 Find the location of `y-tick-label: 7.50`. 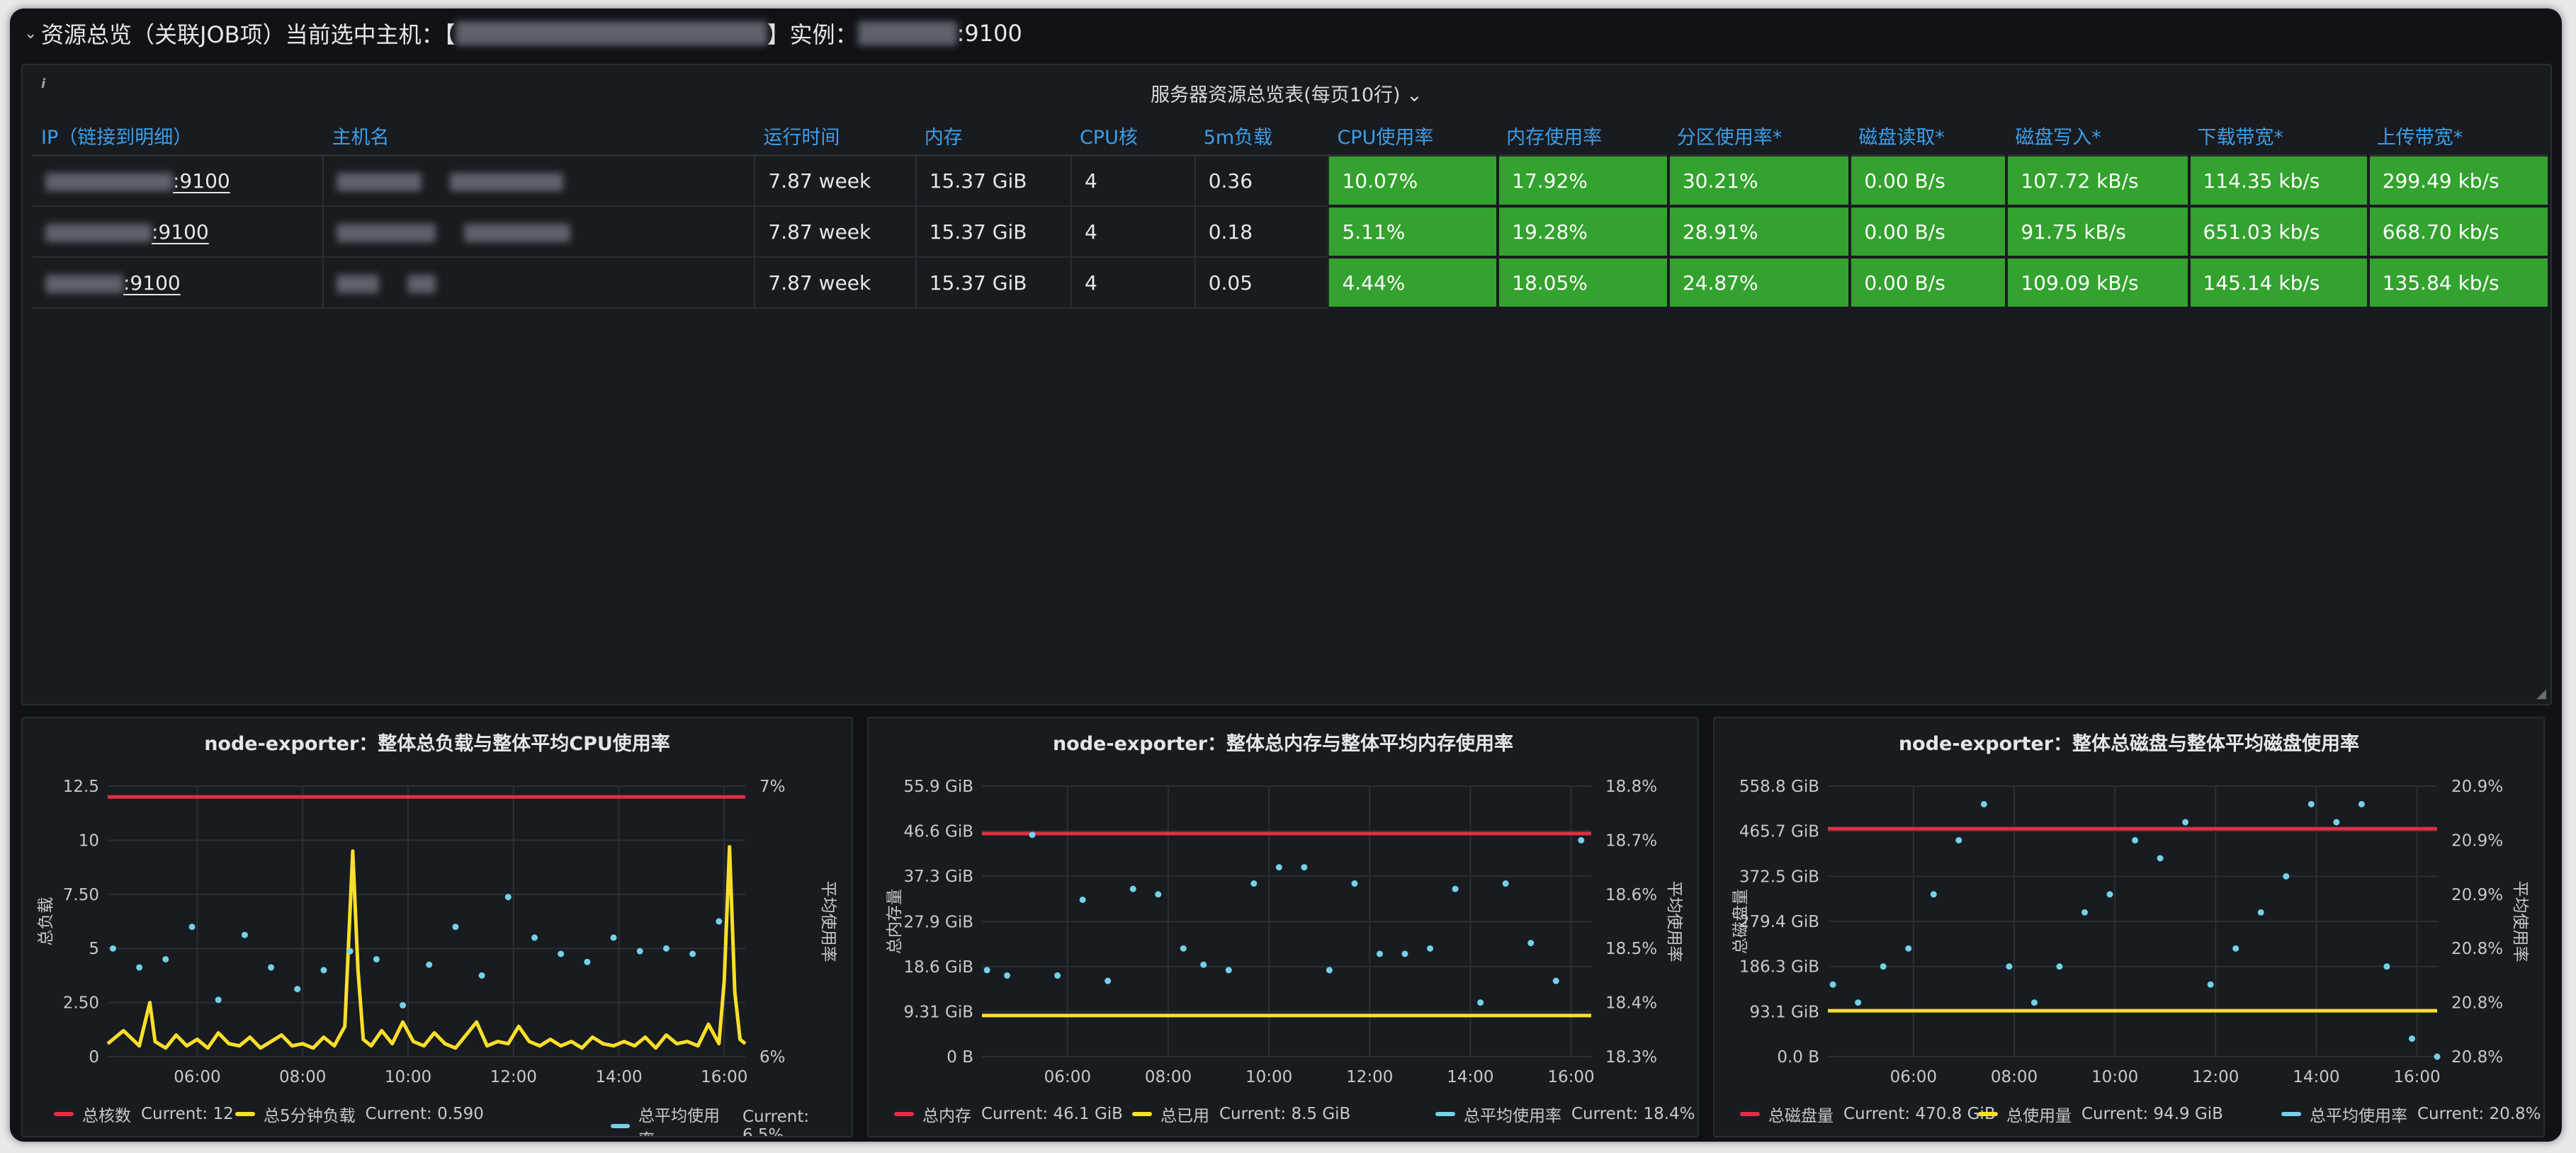

y-tick-label: 7.50 is located at coordinates (81, 895).